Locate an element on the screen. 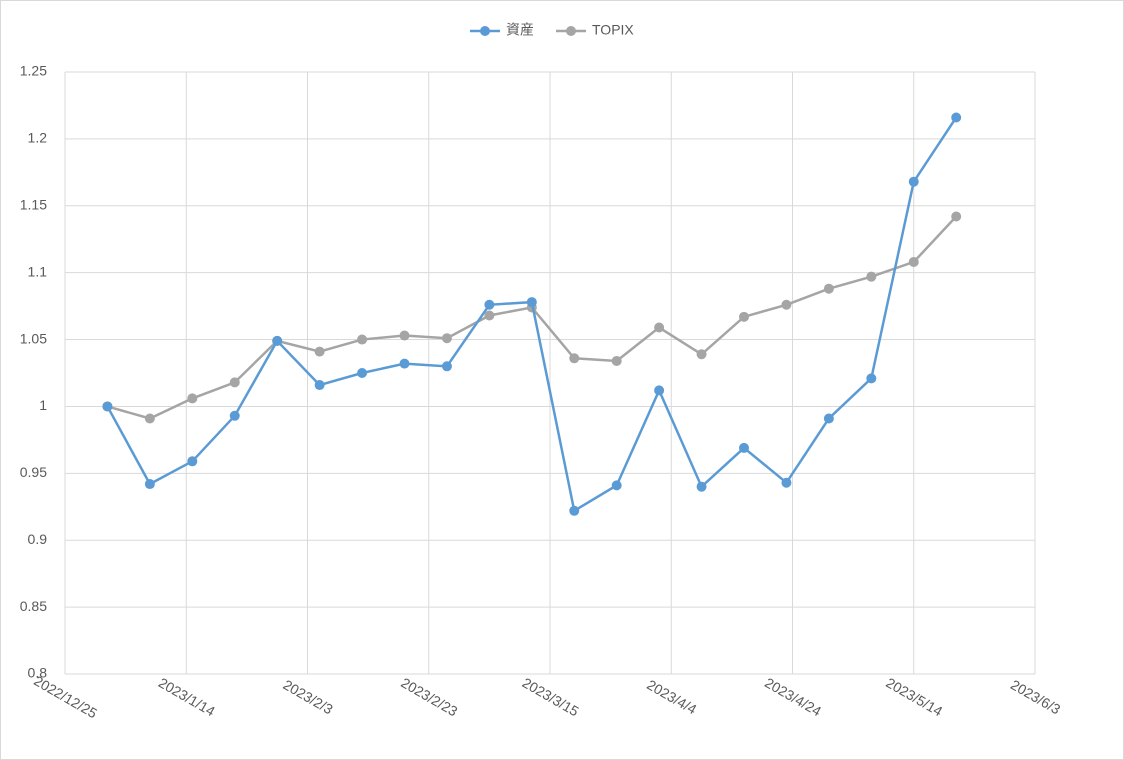 The width and height of the screenshot is (1124, 760). y-tick-label: 1.05 is located at coordinates (33, 338).